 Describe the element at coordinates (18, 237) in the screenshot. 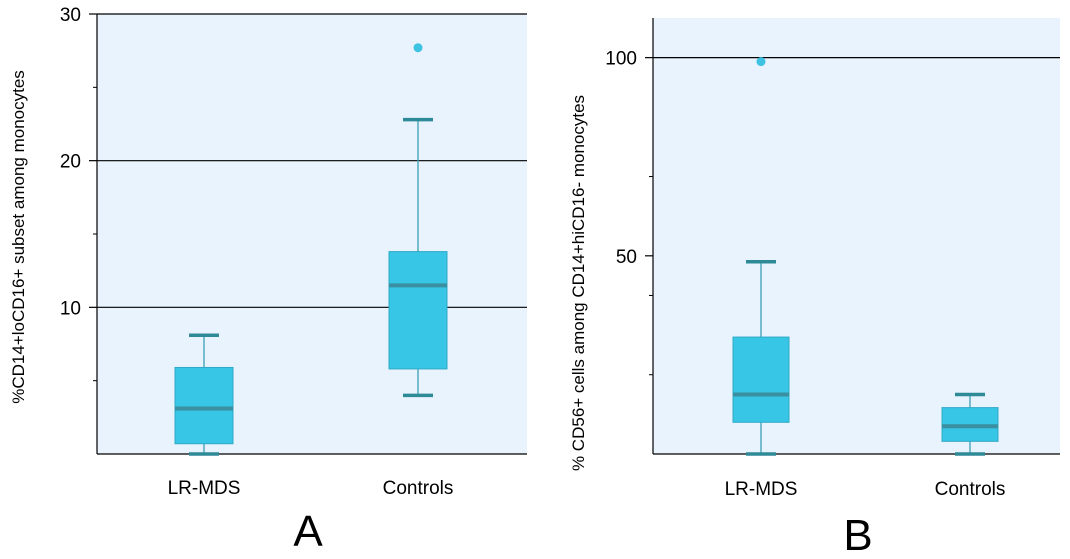

I see `y-axis-label: %CD14+loCD16+ subset among monocytes` at that location.